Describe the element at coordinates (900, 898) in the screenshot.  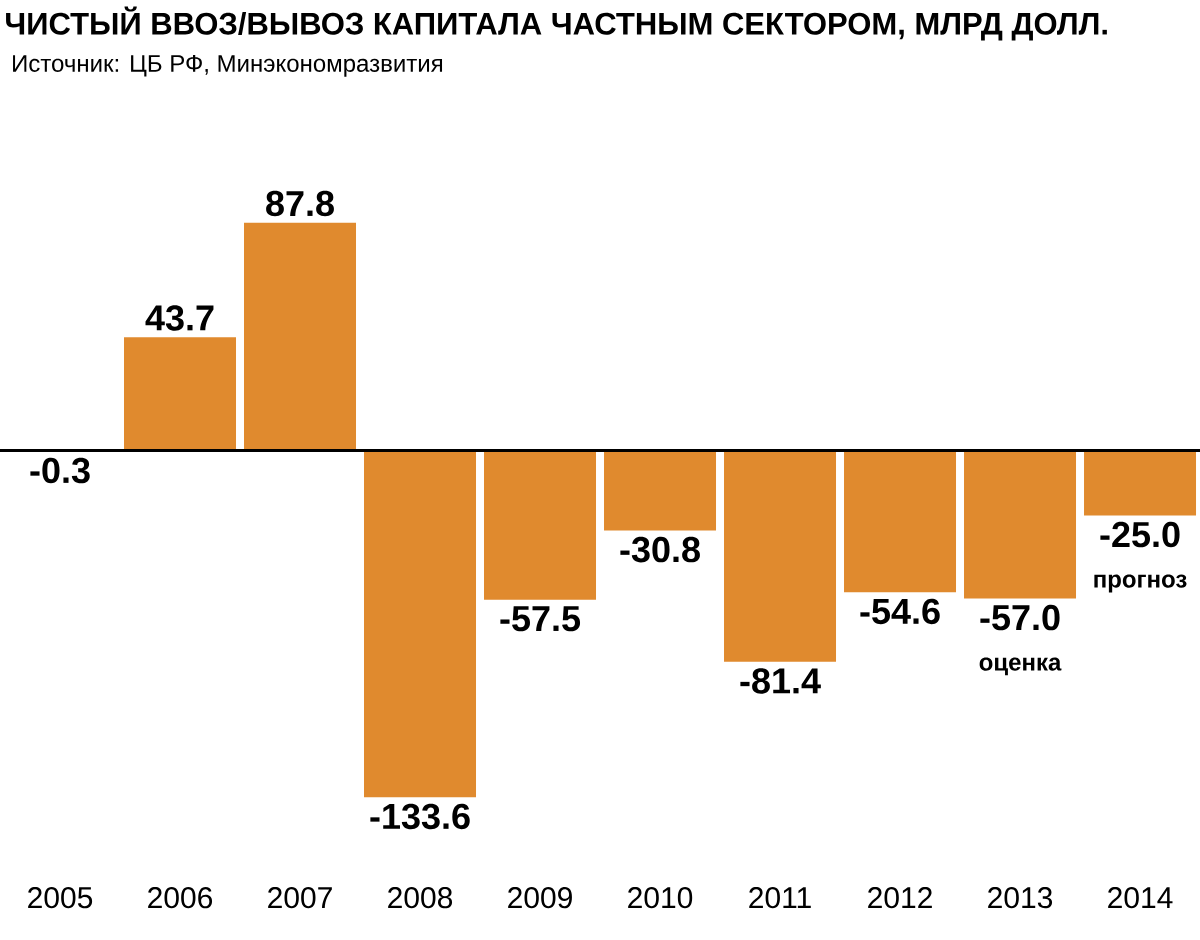
I see `x-tick-label: 2012` at that location.